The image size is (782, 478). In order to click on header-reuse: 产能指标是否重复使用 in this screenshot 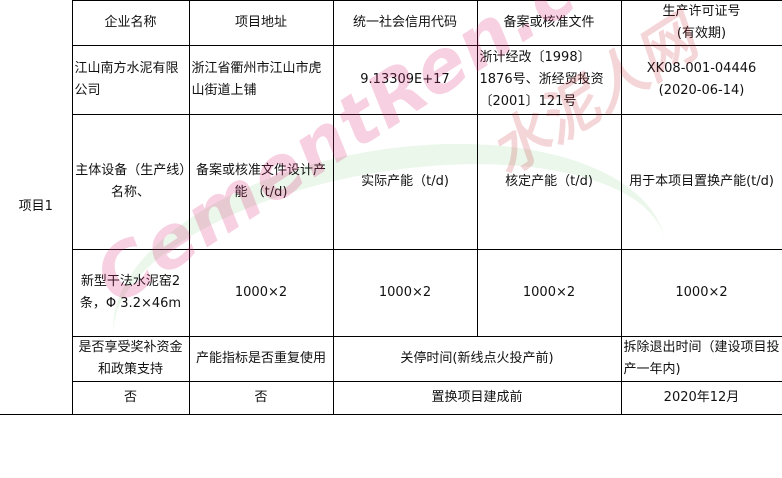, I will do `click(261, 359)`.